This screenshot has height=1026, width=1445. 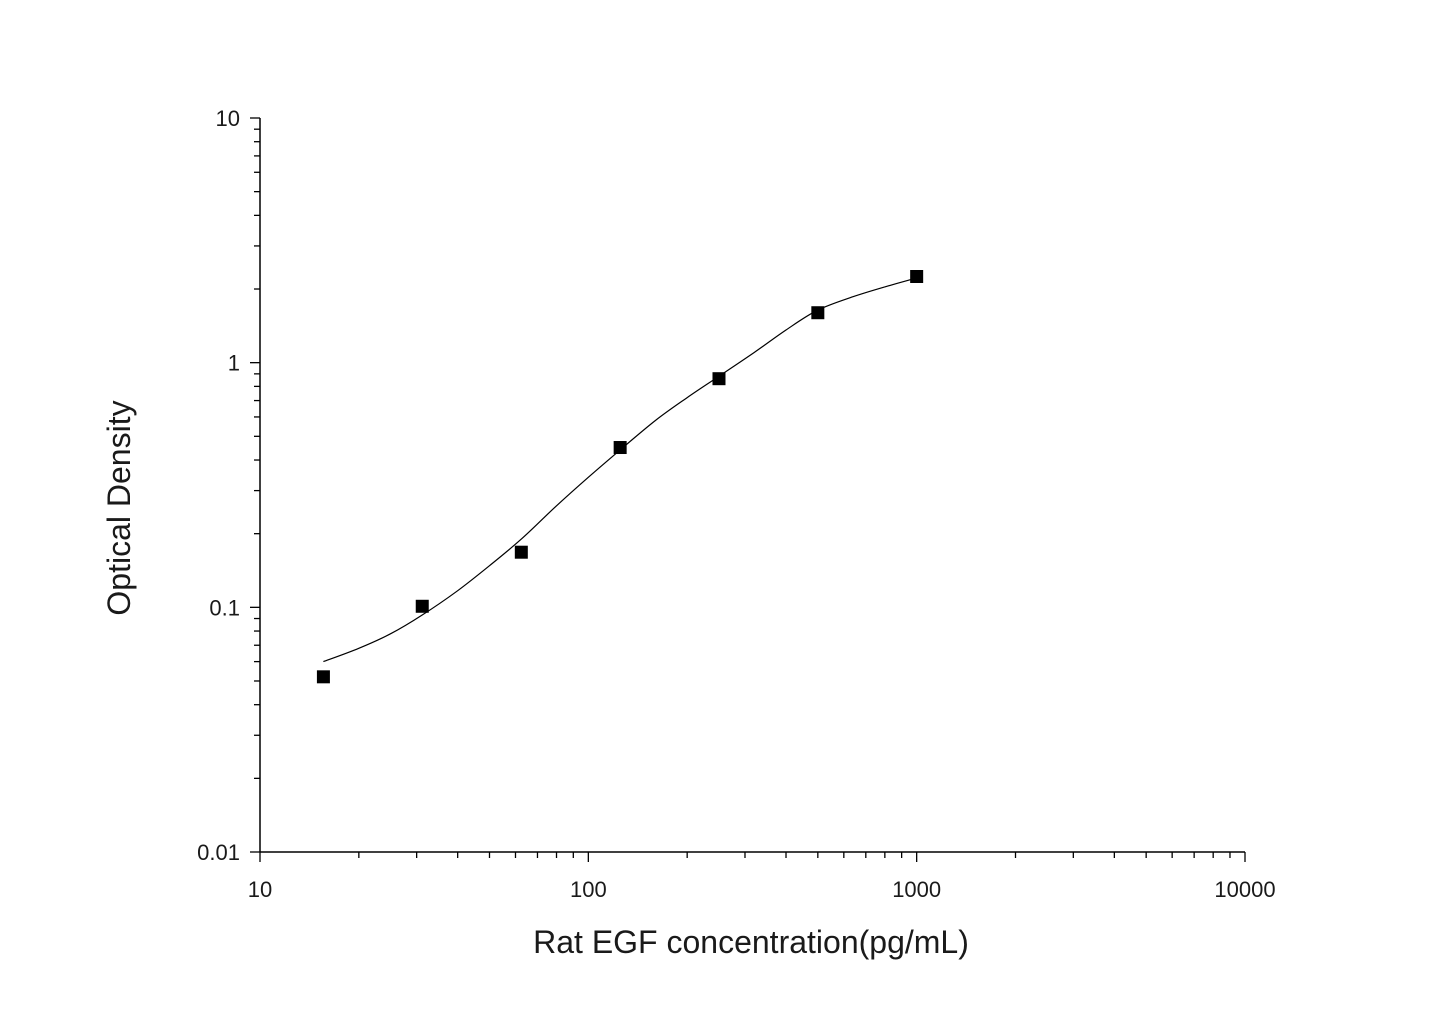 I want to click on x-tick-label: 10000, so click(x=1244, y=889).